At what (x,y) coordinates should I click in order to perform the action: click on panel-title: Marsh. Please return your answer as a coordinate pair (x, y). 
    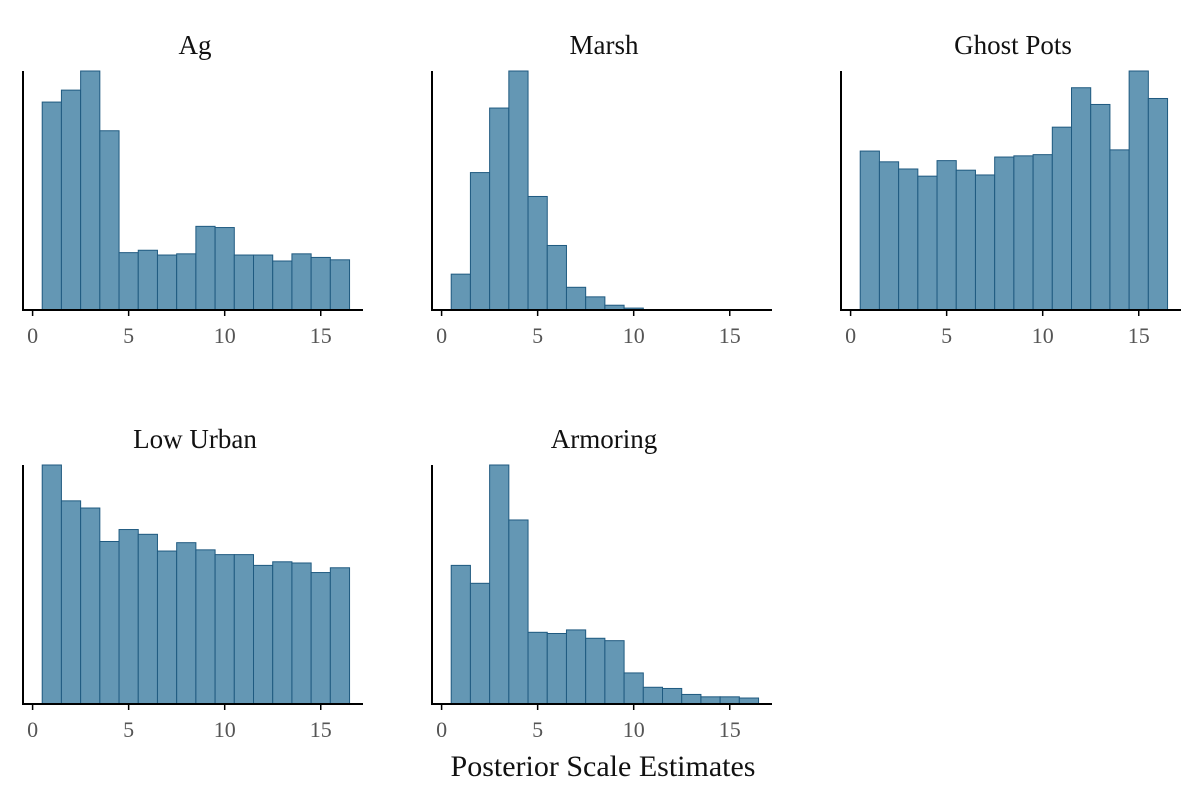
    Looking at the image, I should click on (604, 45).